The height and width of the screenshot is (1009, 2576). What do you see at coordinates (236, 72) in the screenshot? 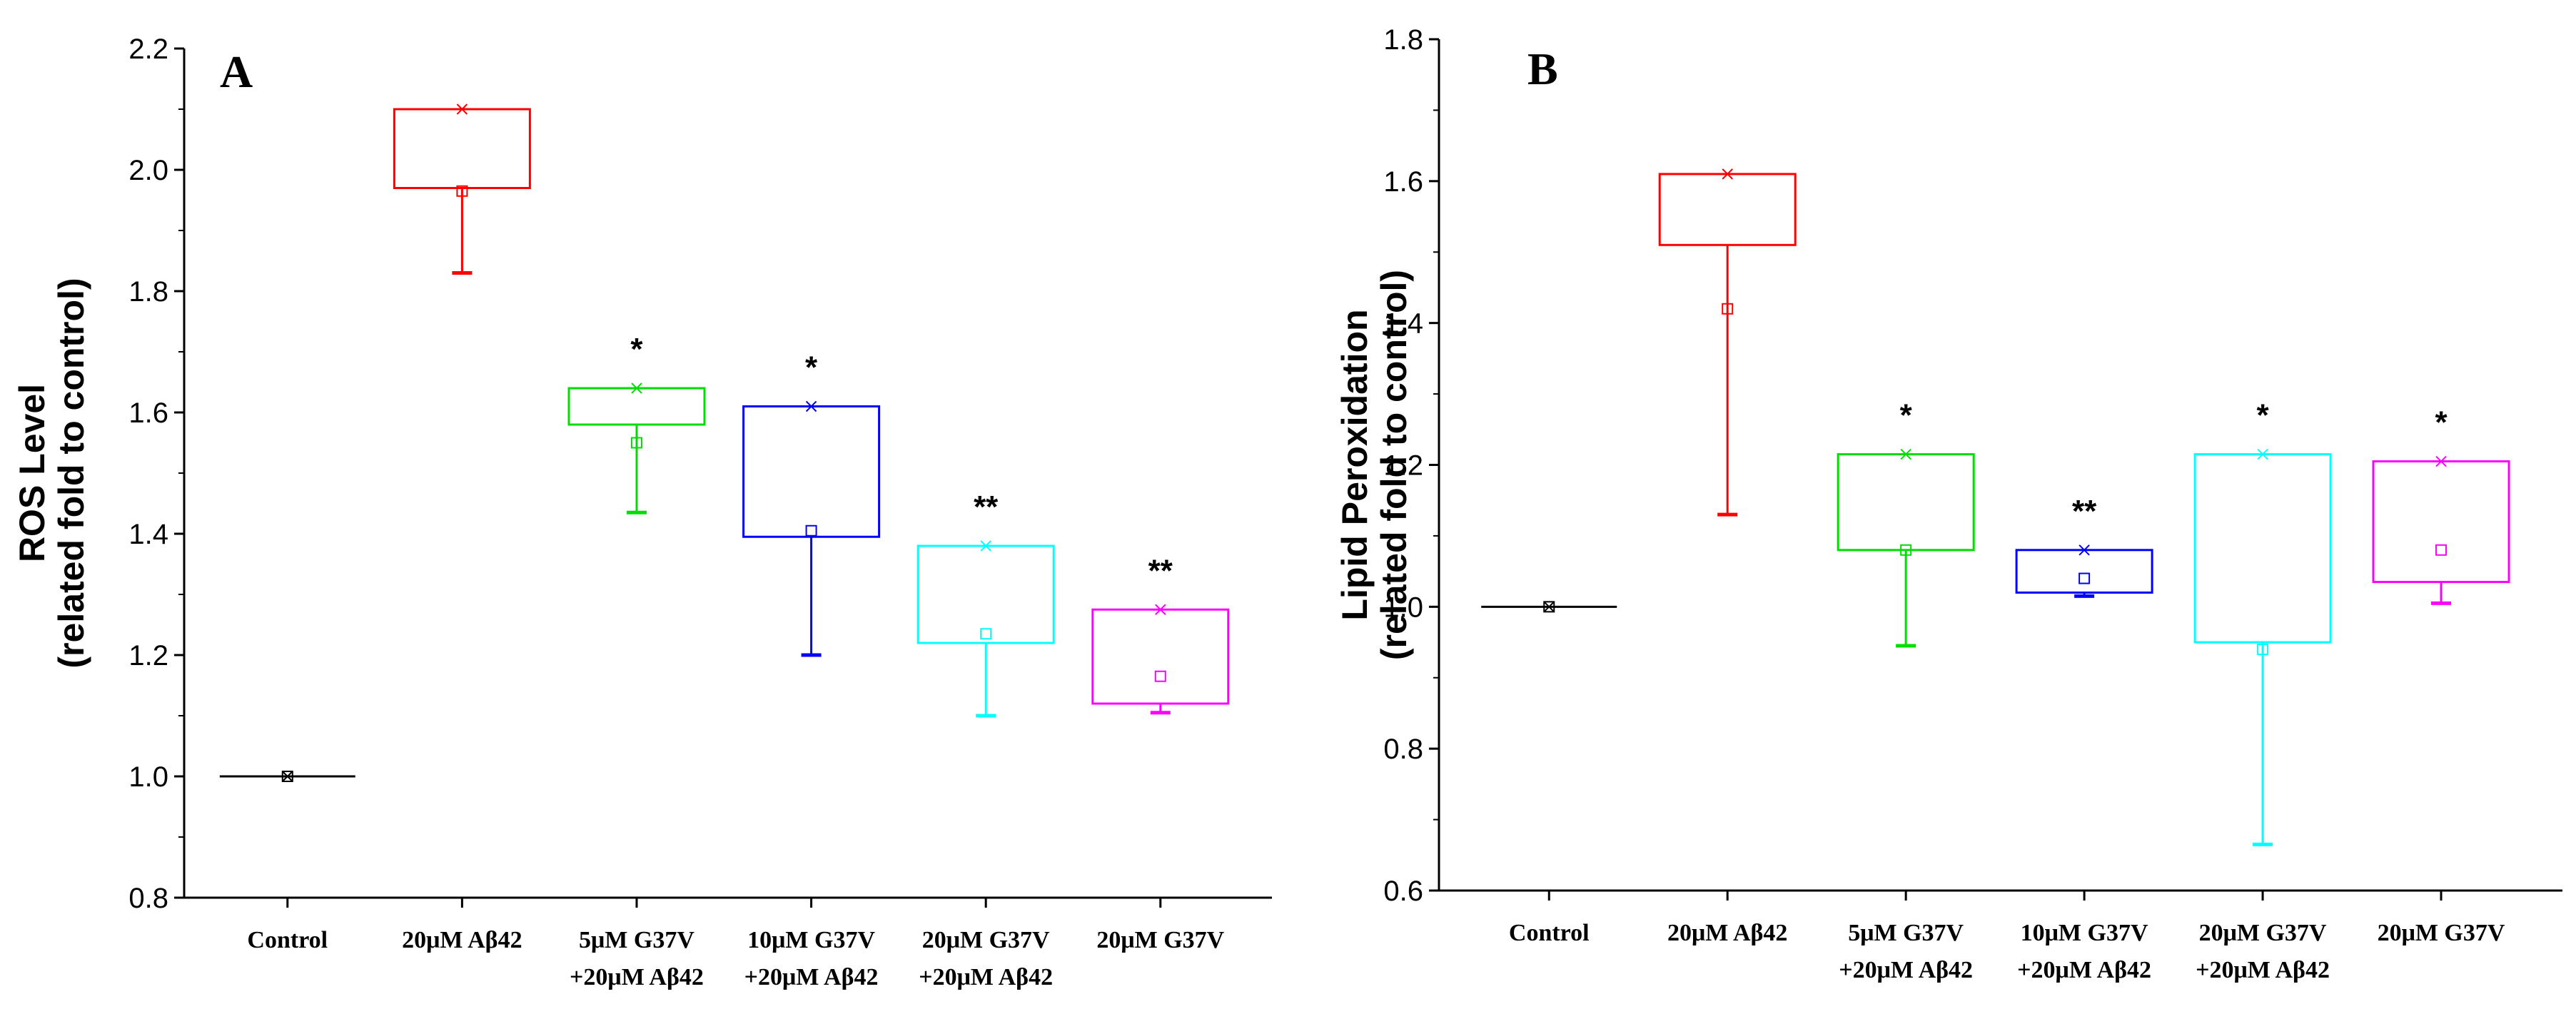
I see `panel-label: A` at bounding box center [236, 72].